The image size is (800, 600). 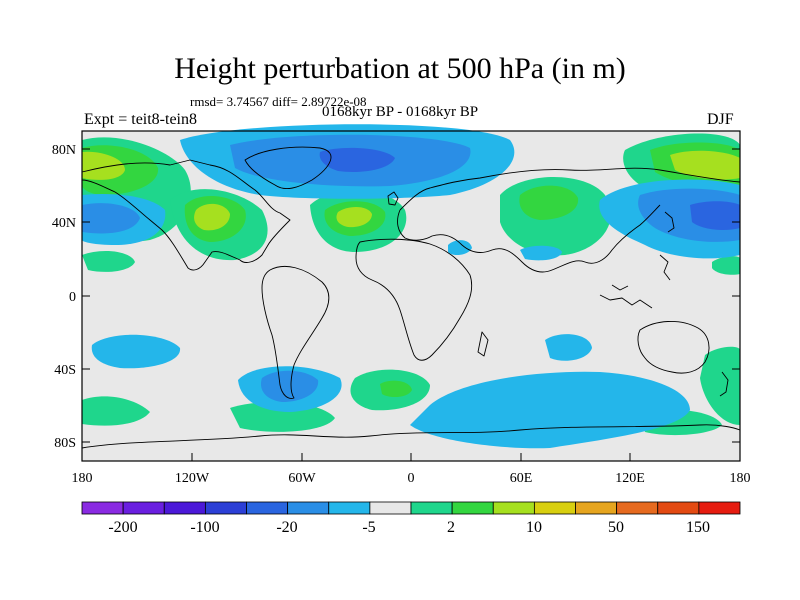 What do you see at coordinates (698, 527) in the screenshot?
I see `colorbar-label: 150` at bounding box center [698, 527].